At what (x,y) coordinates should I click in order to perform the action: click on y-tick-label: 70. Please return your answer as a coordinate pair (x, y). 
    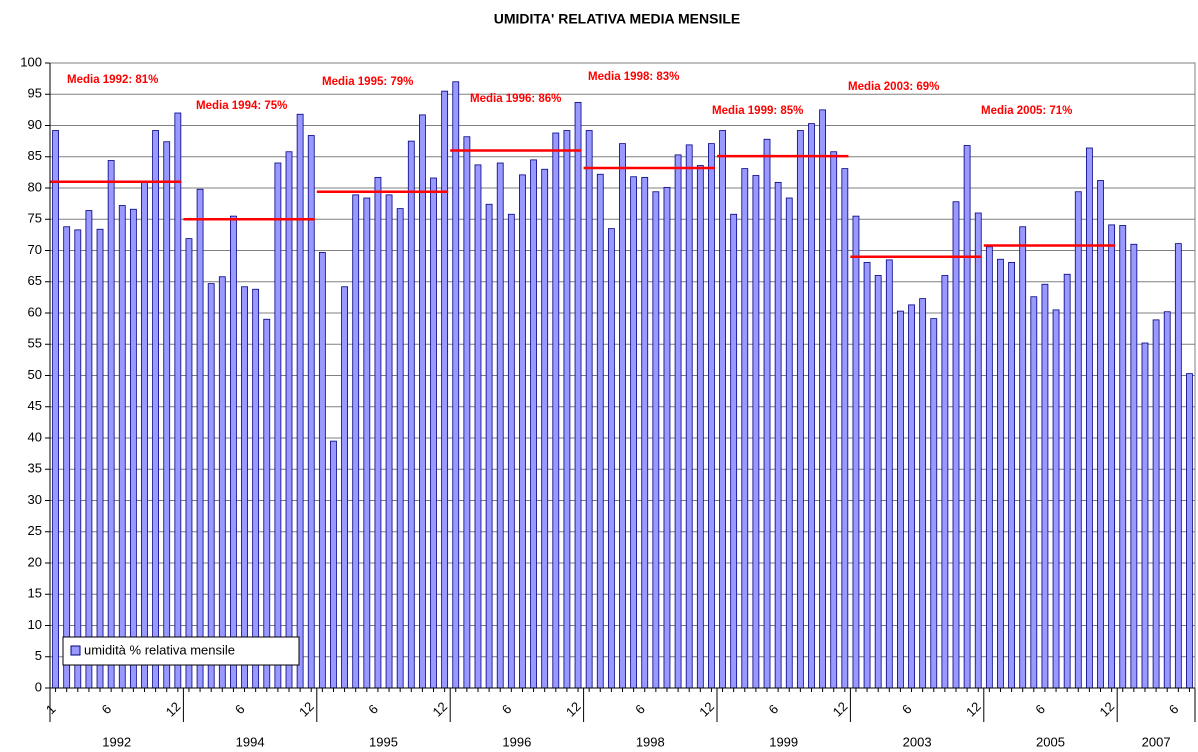
    Looking at the image, I should click on (35, 249).